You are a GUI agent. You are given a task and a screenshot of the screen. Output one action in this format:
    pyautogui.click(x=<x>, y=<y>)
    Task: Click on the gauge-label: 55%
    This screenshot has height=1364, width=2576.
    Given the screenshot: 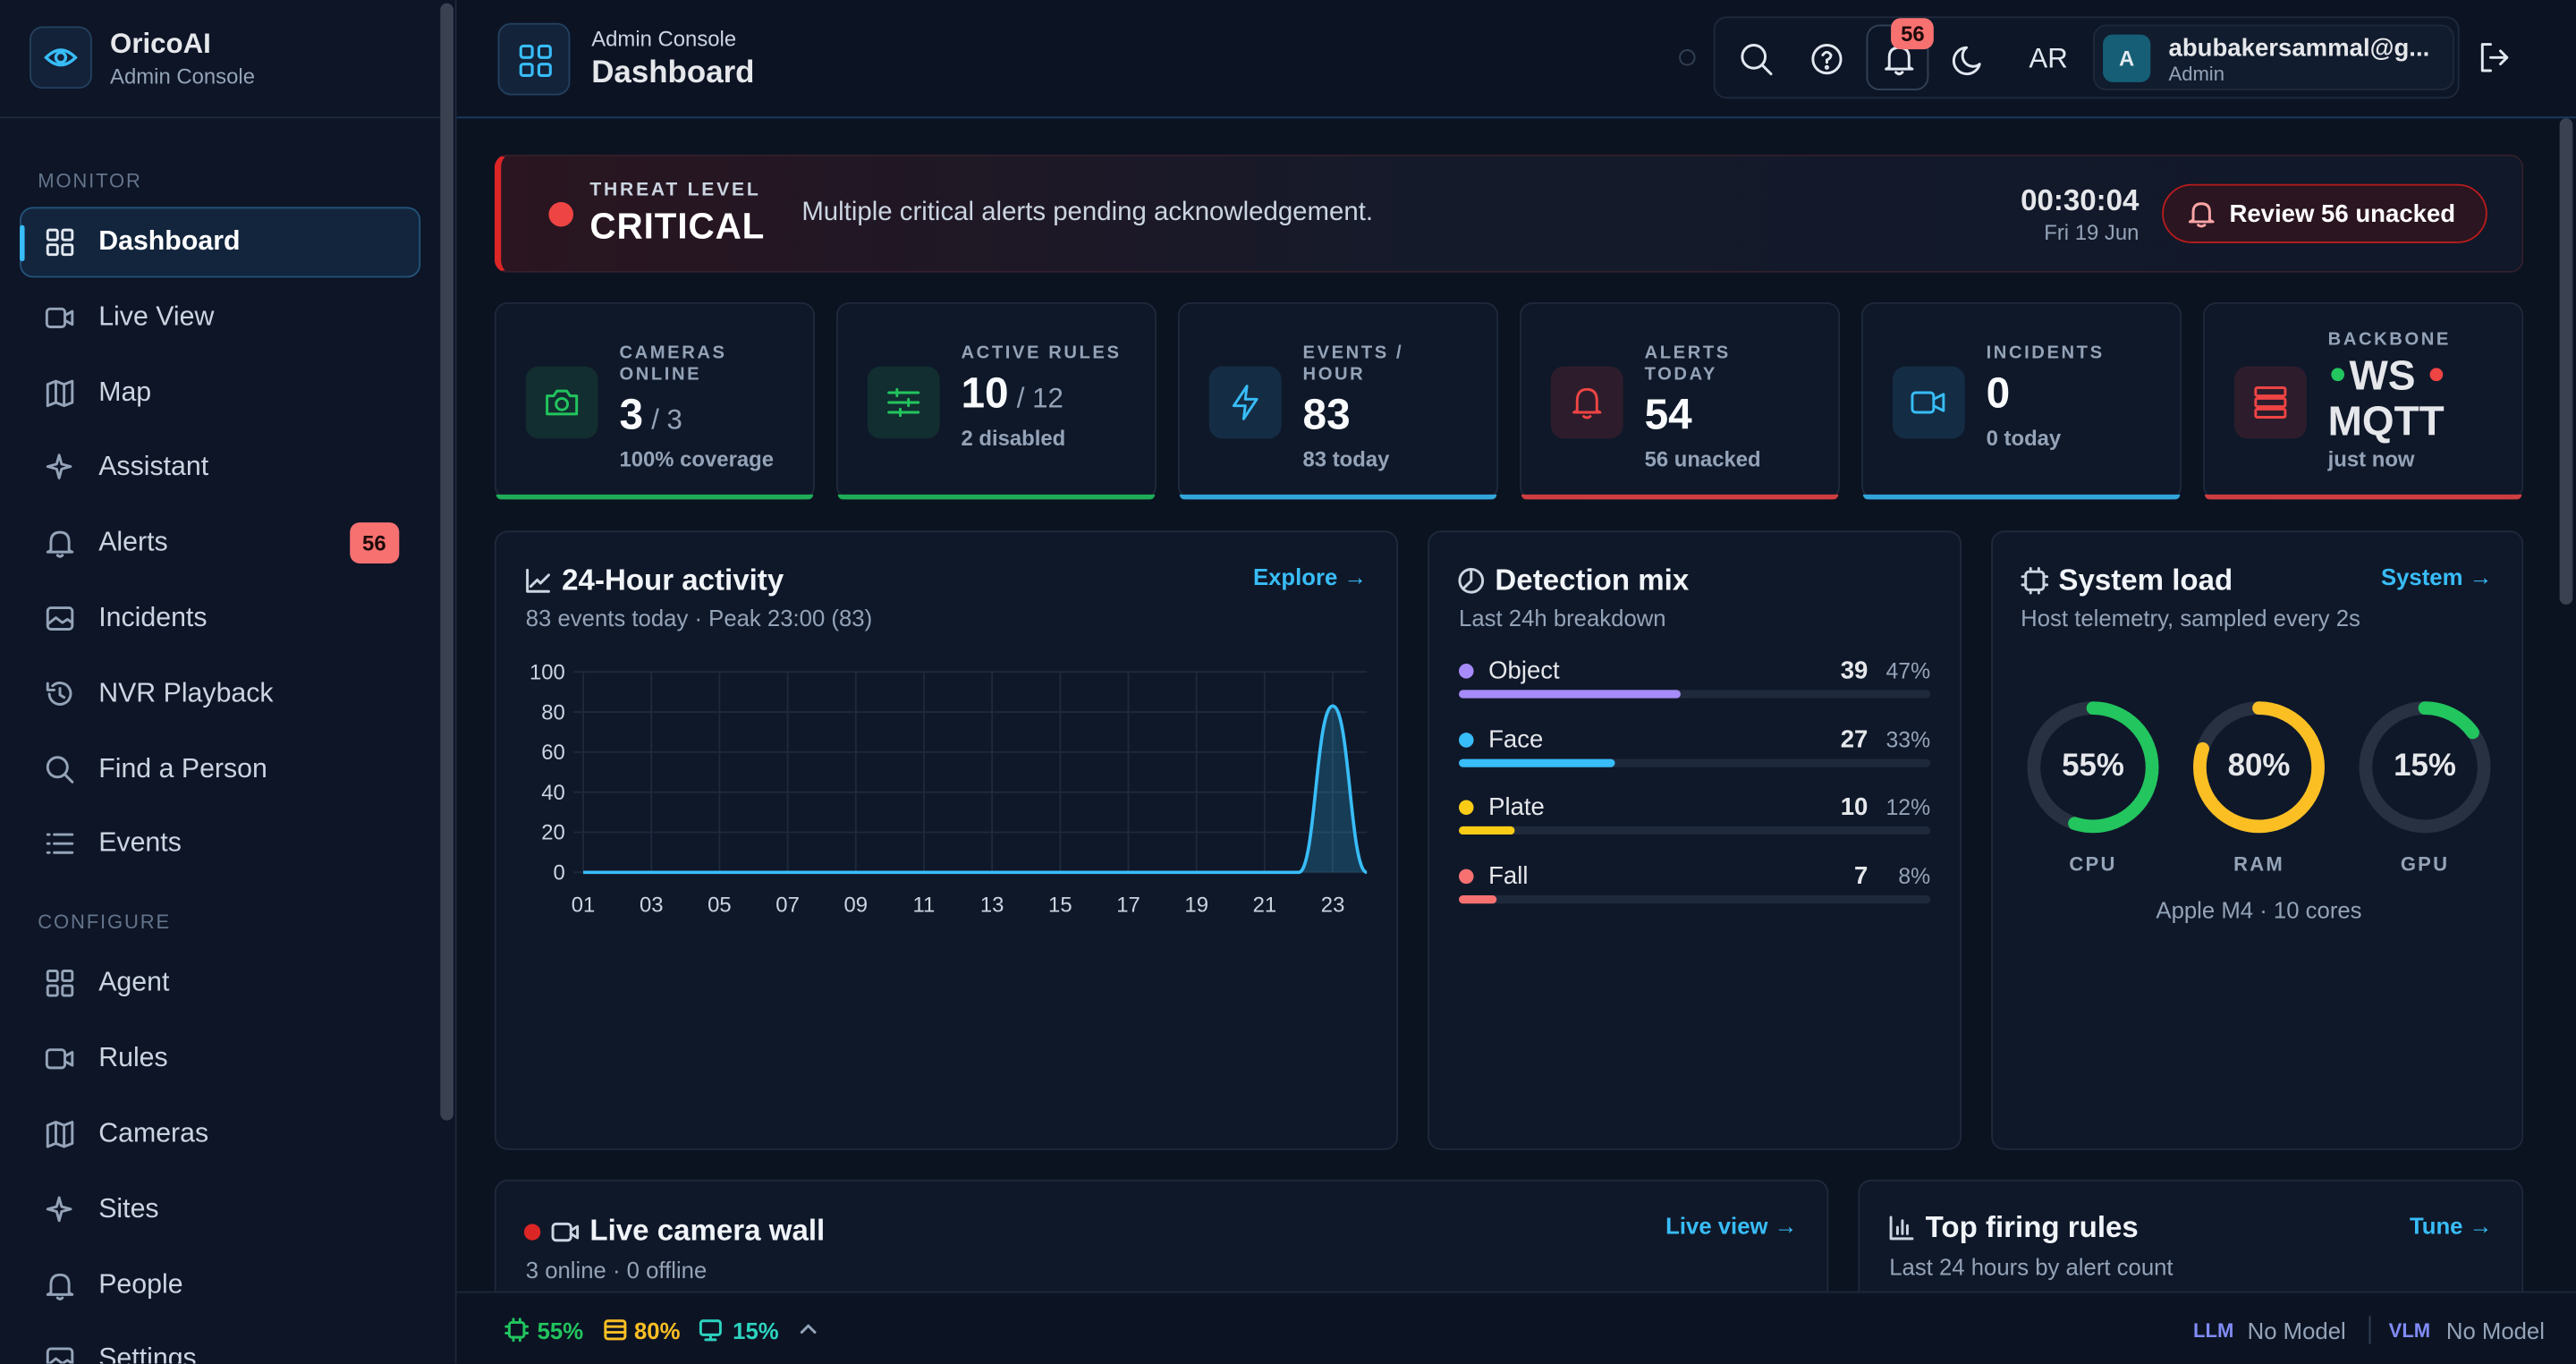 What is the action you would take?
    pyautogui.click(x=2093, y=766)
    